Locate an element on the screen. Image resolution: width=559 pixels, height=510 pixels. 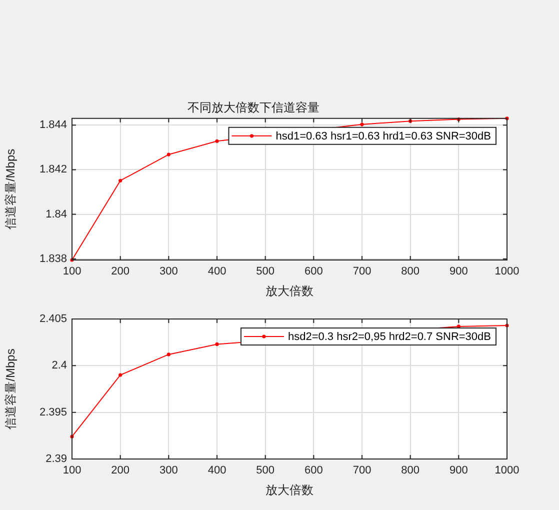
y-tick-label: 2.405 is located at coordinates (53, 319).